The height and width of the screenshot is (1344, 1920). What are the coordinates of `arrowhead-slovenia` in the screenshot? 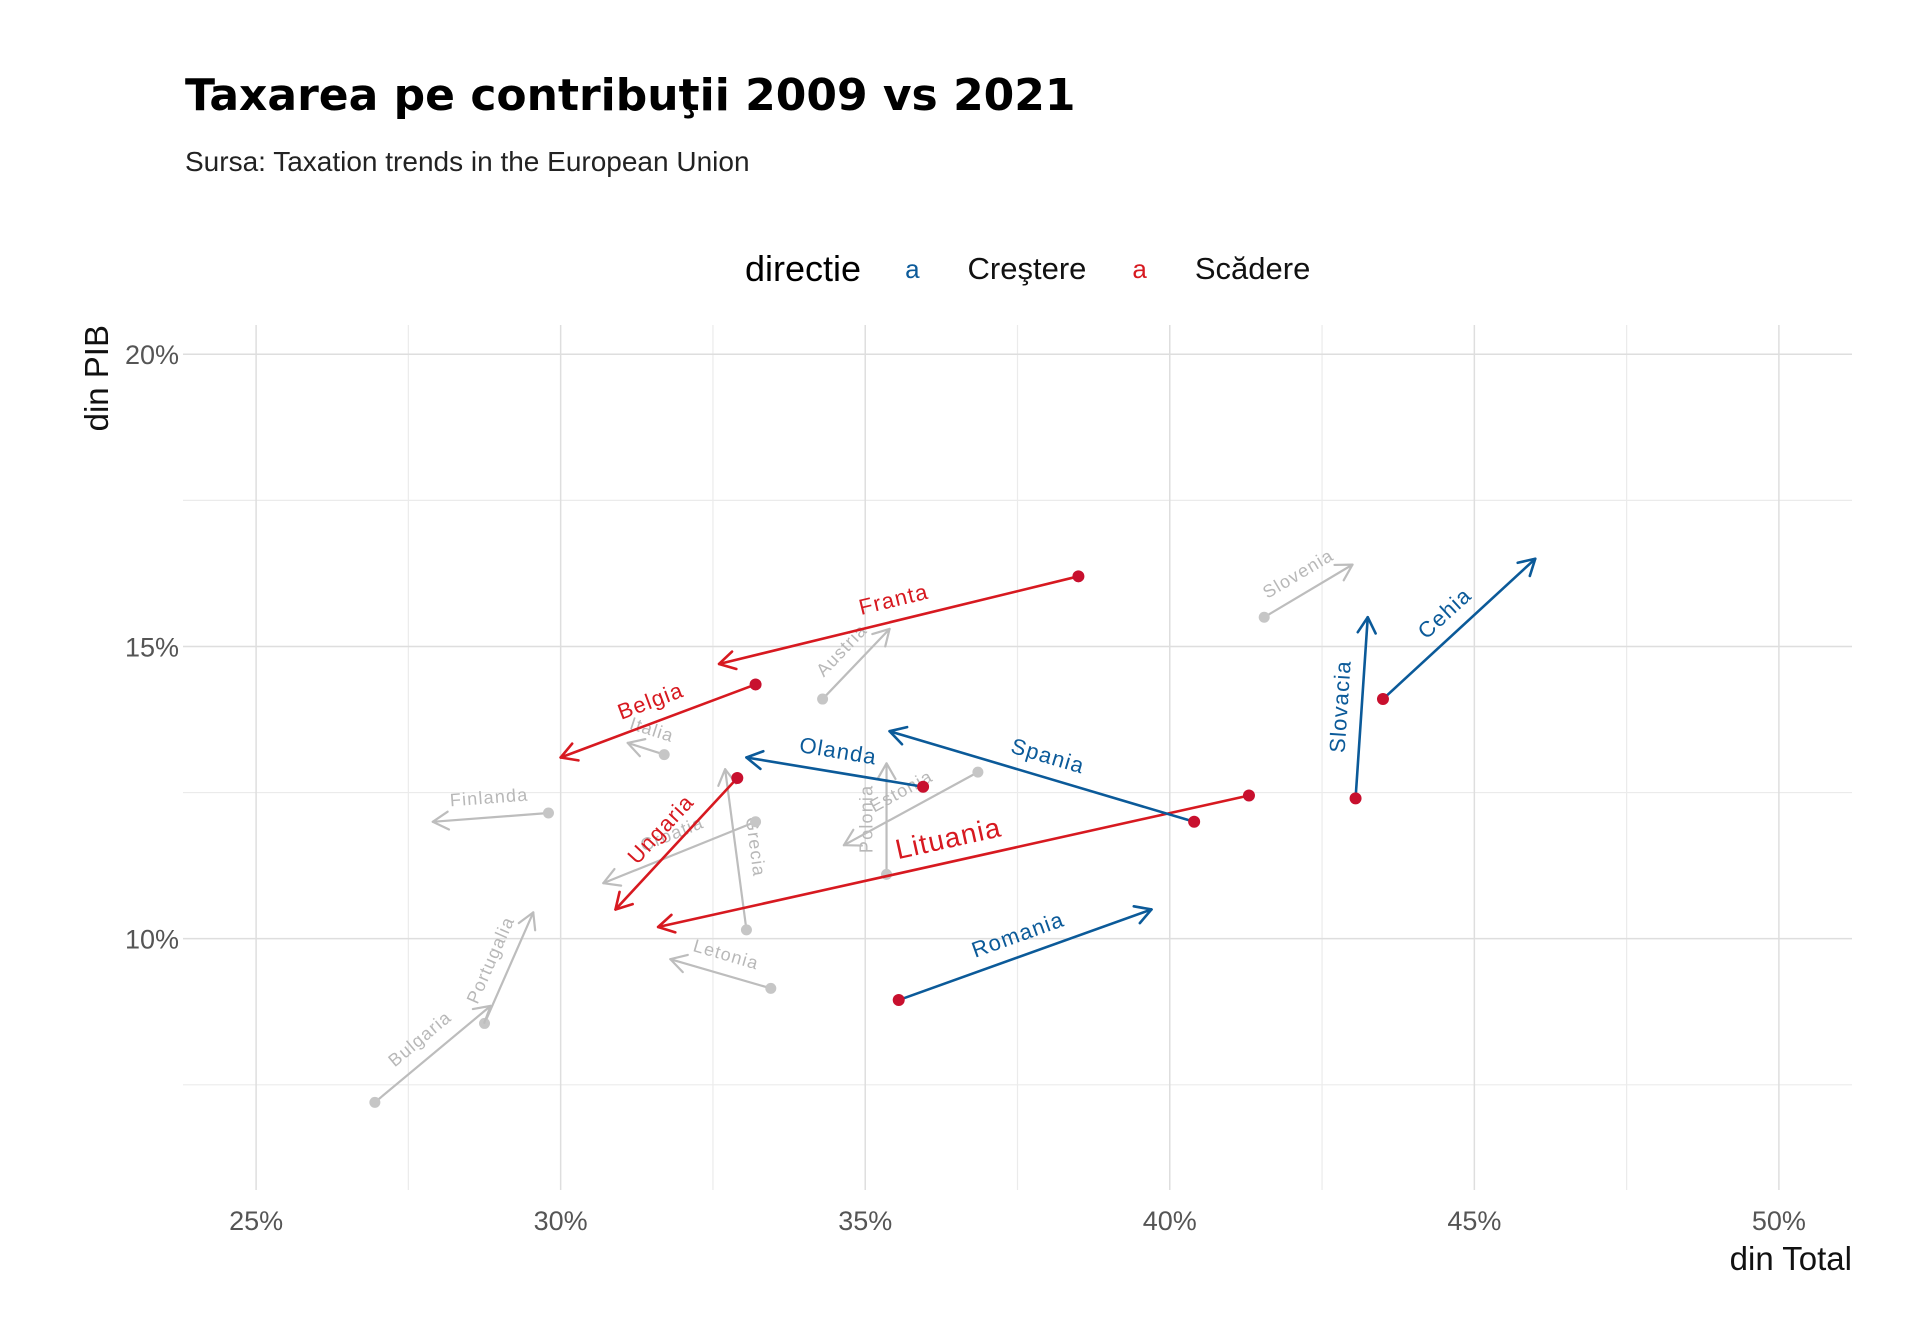 It's located at (1343, 572).